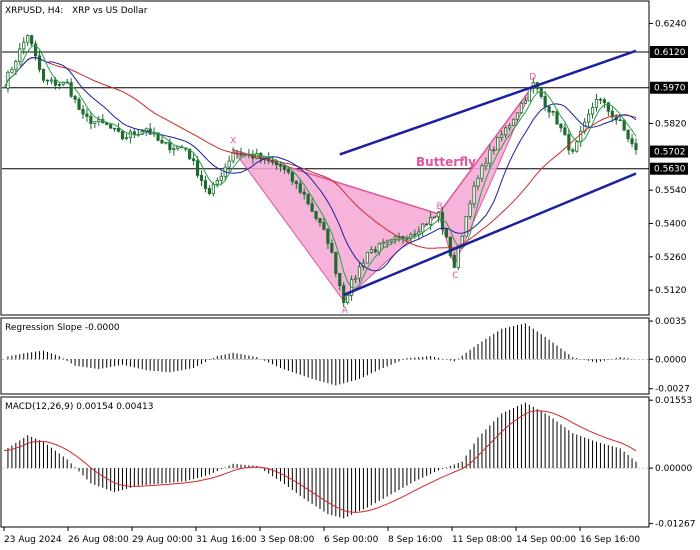  I want to click on price-tick-label-1: 0.5820, so click(671, 124).